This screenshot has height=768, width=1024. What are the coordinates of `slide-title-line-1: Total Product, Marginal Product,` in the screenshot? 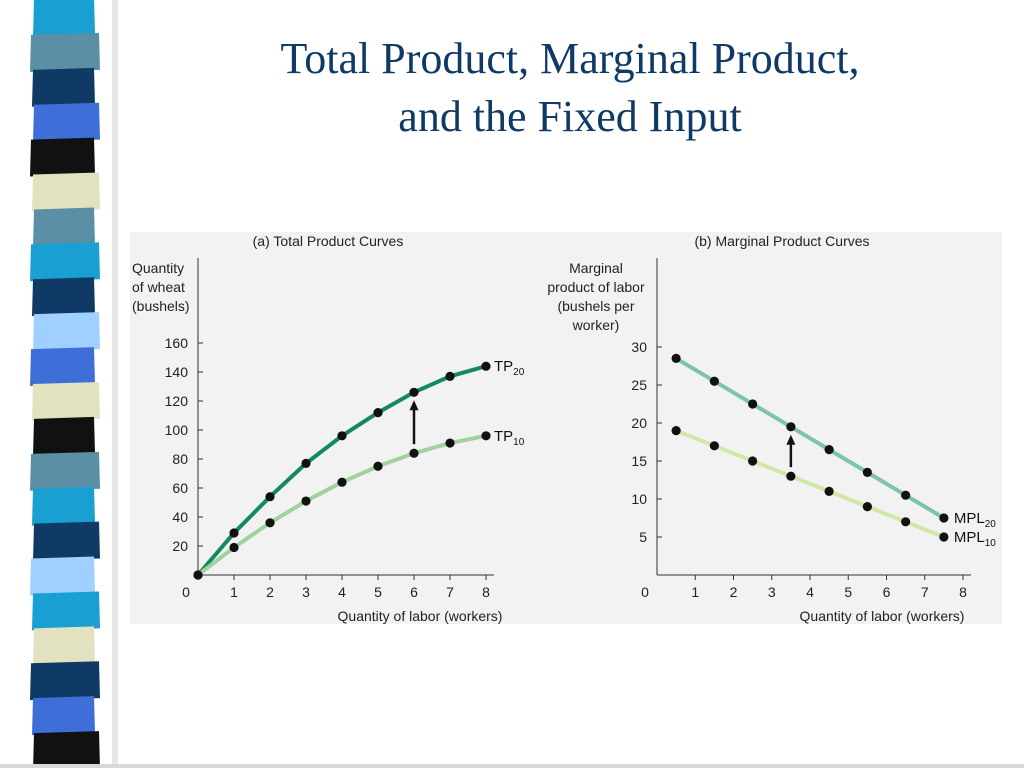 It's located at (570, 58).